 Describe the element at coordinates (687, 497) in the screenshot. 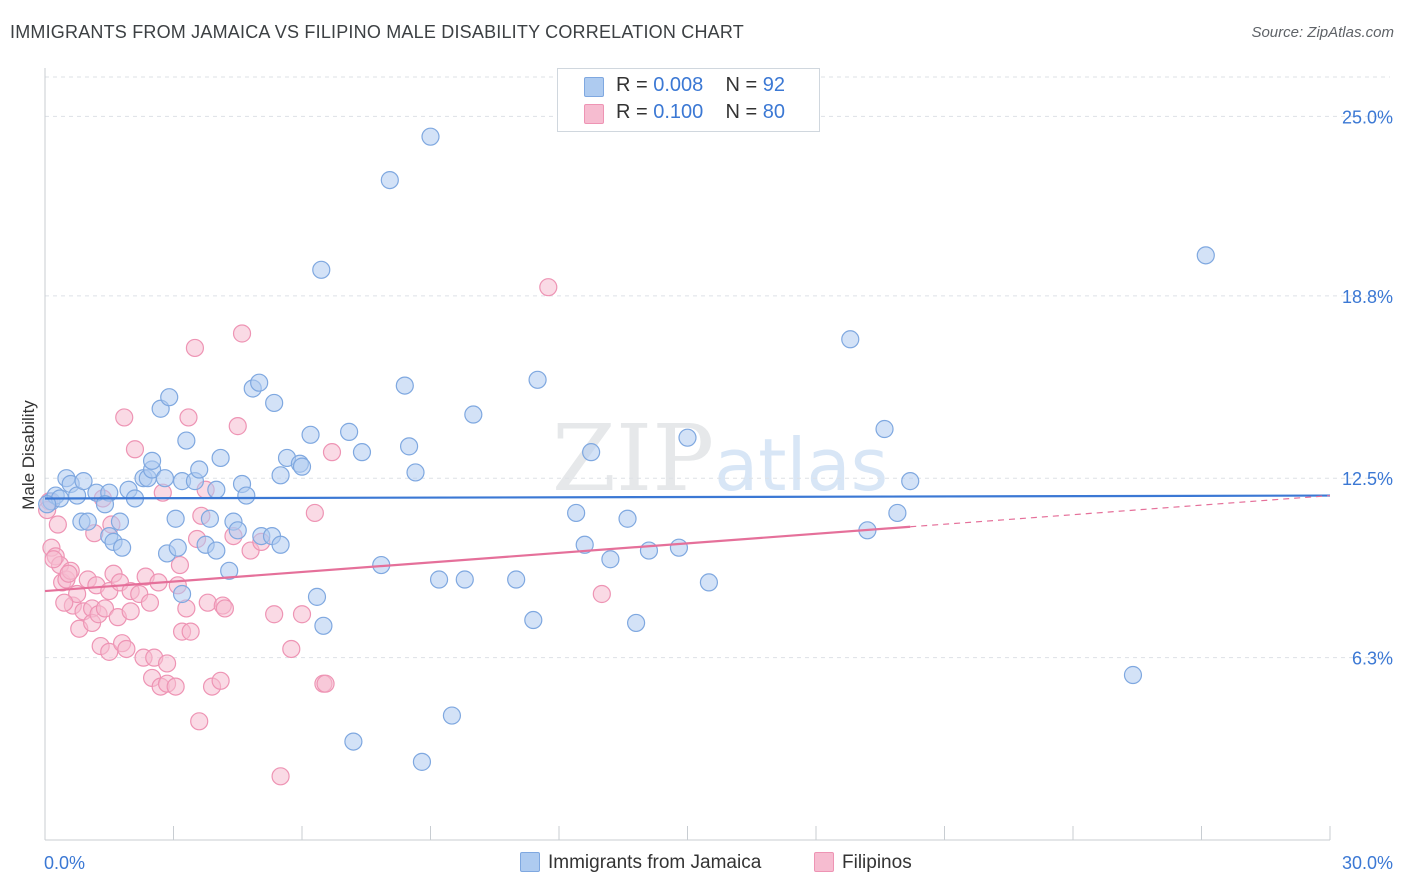

I see `jamaica-trend-line` at that location.